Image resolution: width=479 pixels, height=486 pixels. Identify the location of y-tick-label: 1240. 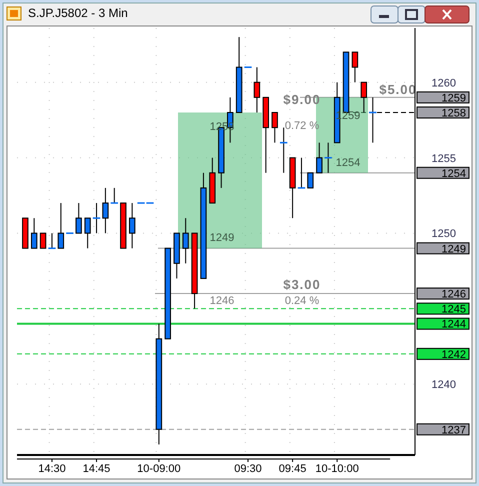
(444, 385).